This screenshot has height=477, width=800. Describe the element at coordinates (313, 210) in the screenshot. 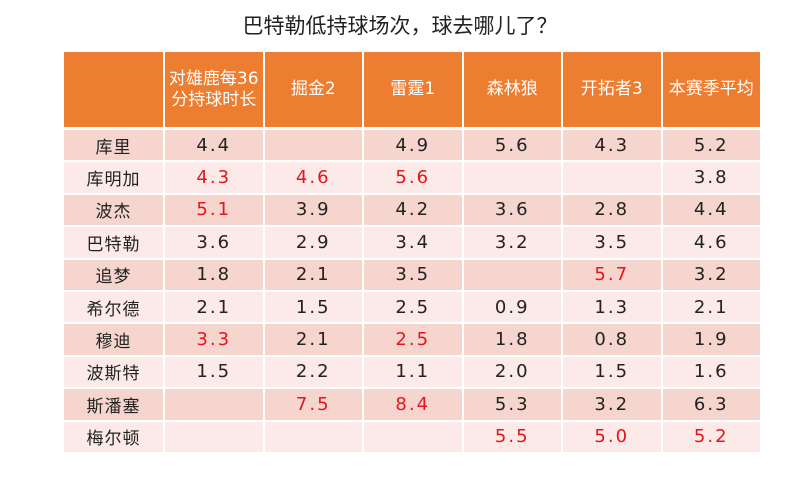

I see `value-cell: 3.9` at that location.